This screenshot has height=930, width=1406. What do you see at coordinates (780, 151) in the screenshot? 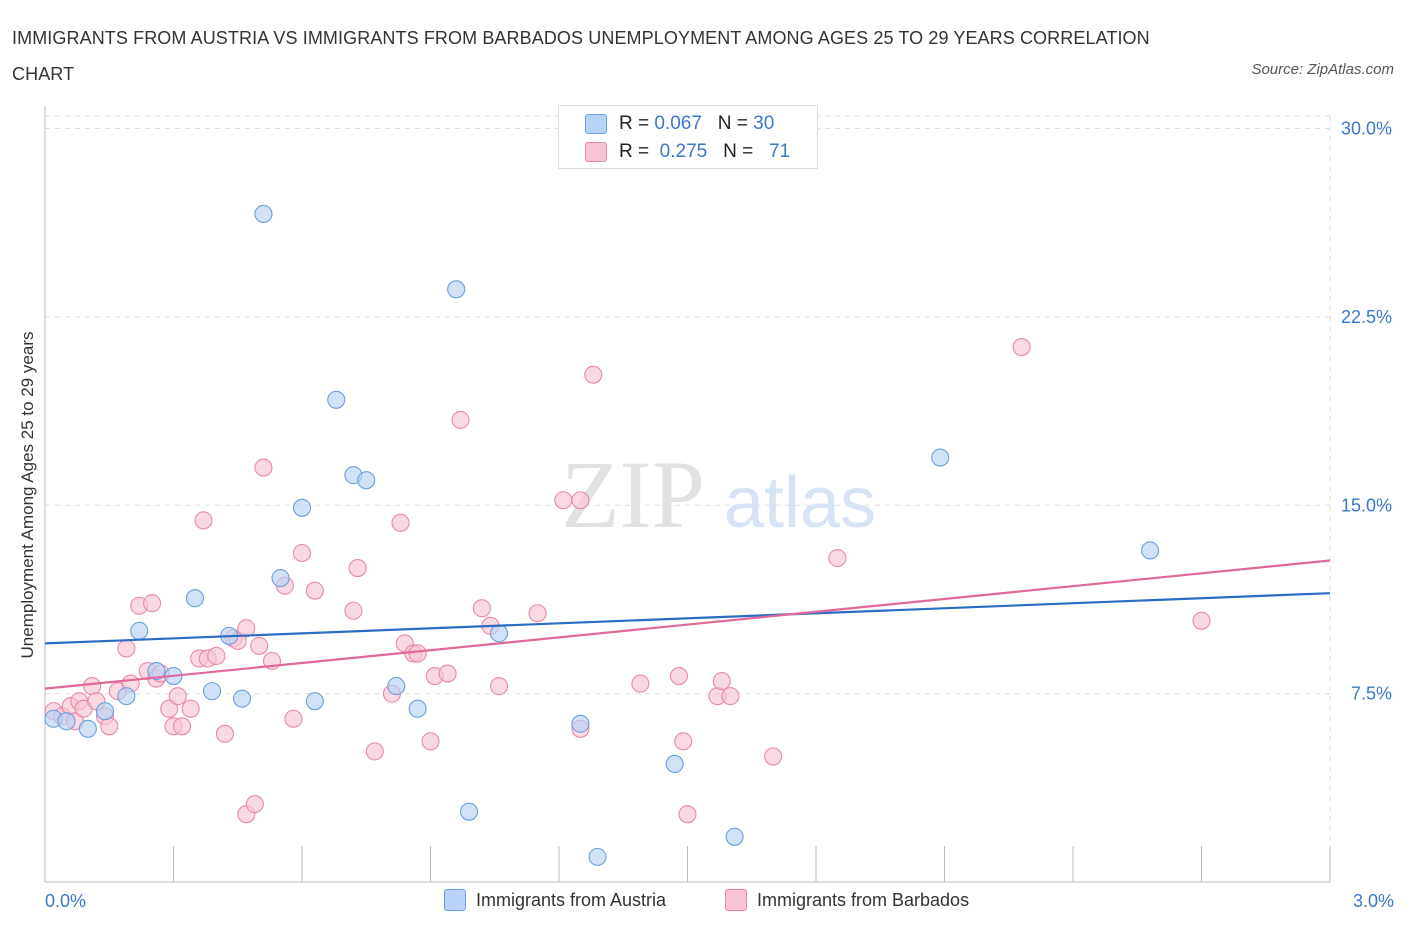
I see `legend-n-value-barbados: 71` at bounding box center [780, 151].